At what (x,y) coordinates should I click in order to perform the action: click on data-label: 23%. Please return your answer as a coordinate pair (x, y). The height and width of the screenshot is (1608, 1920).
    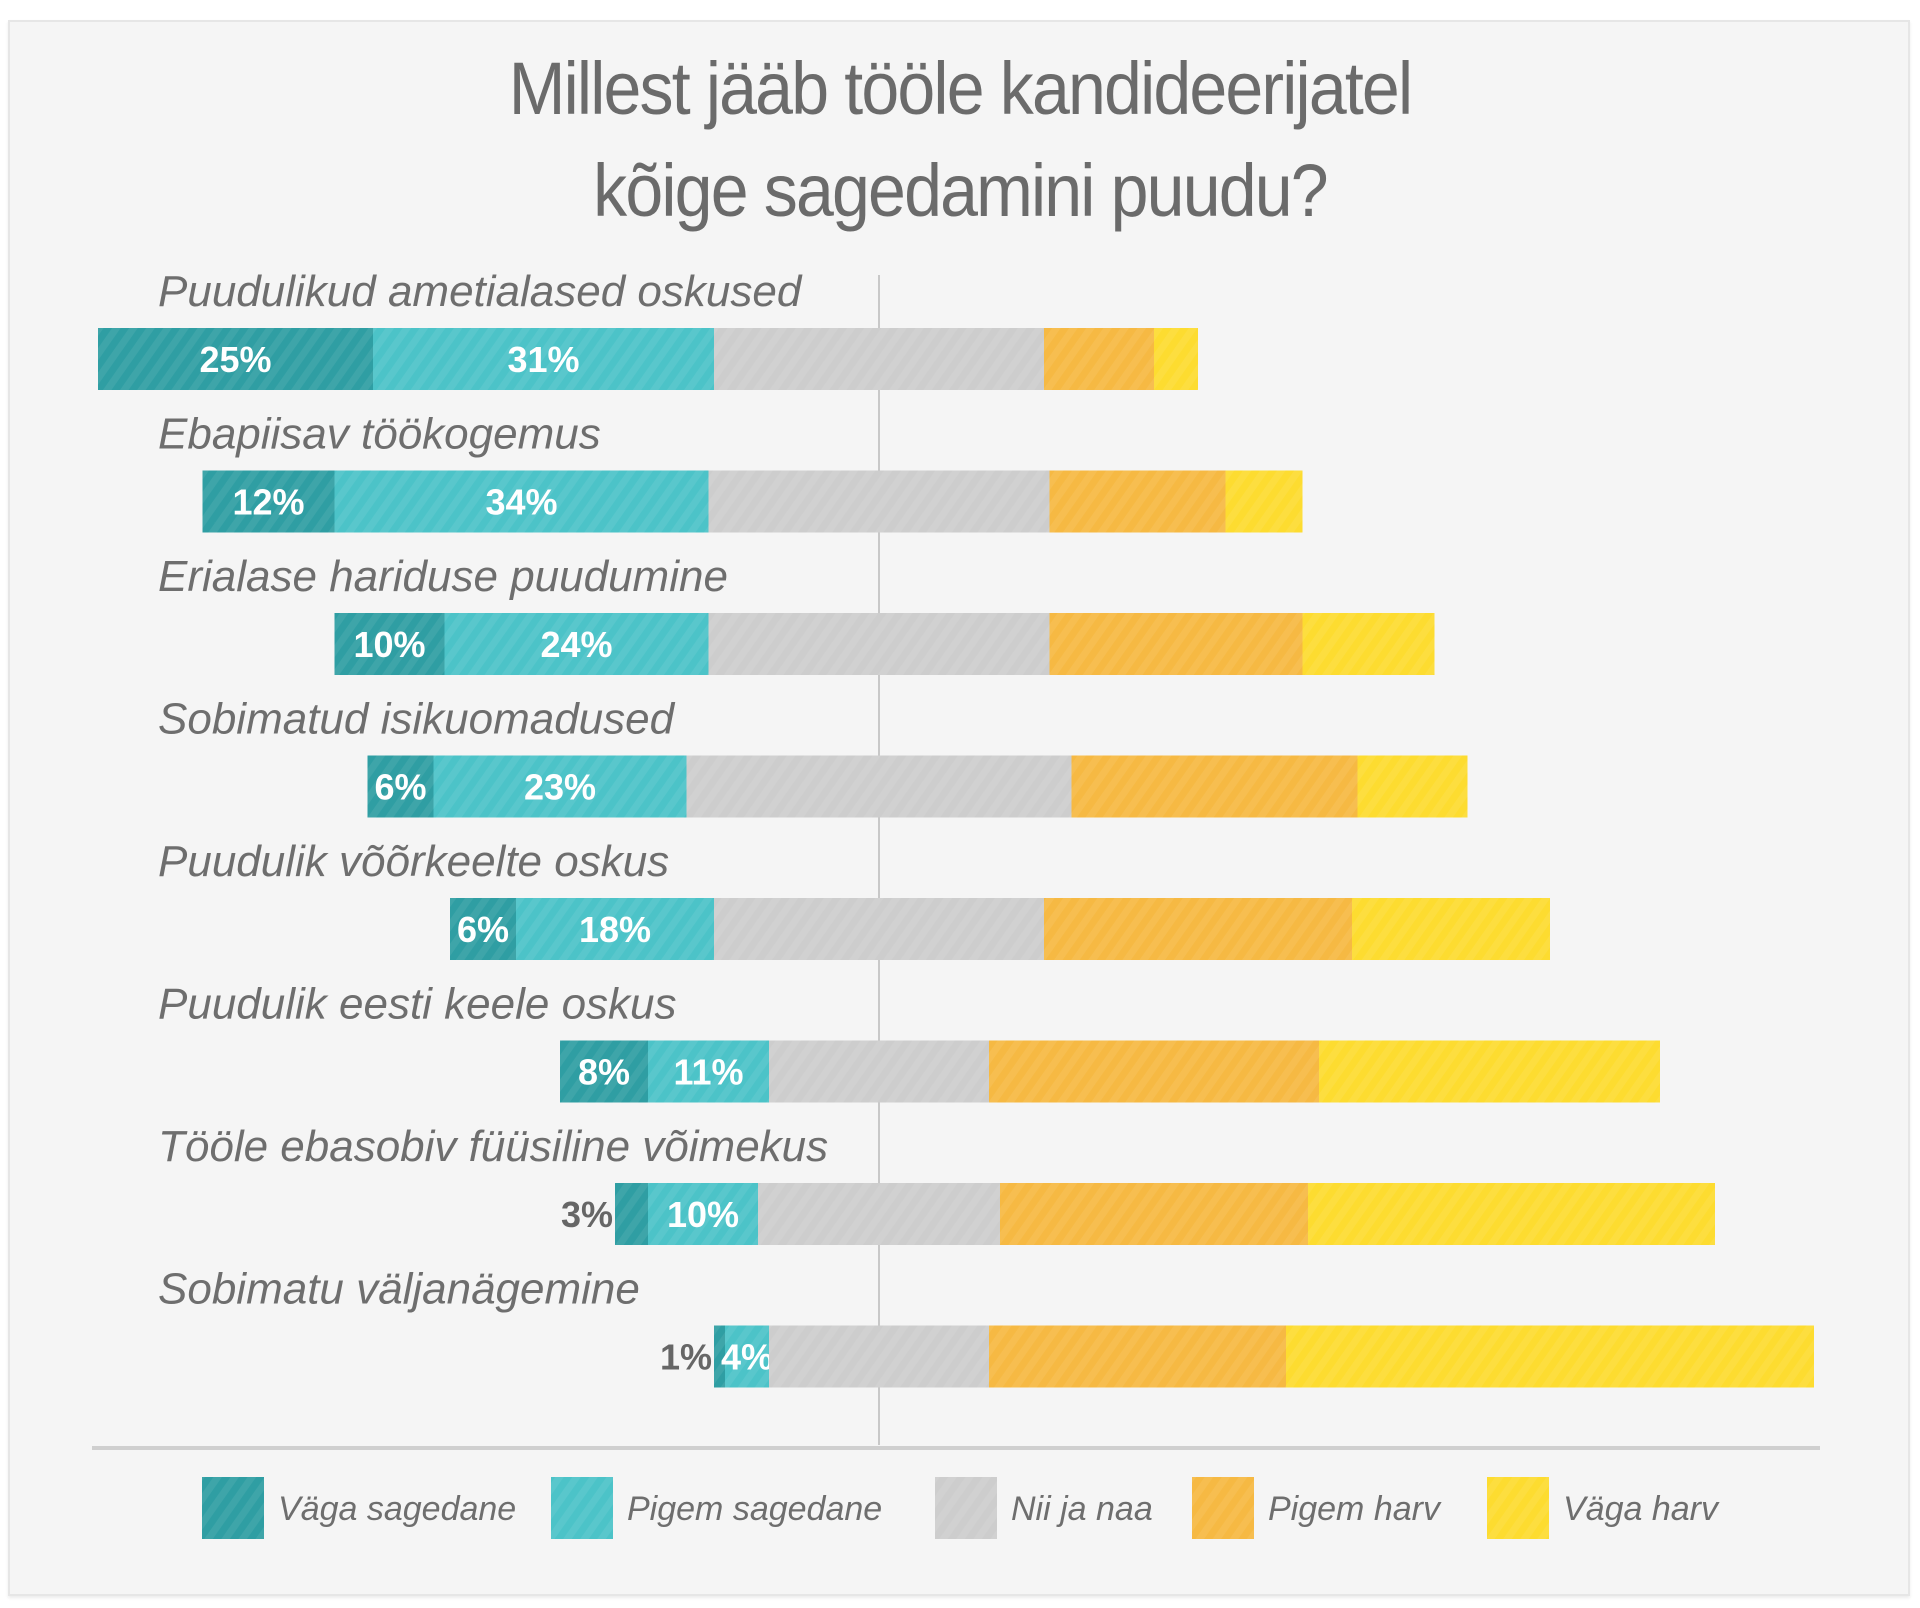
    Looking at the image, I should click on (560, 787).